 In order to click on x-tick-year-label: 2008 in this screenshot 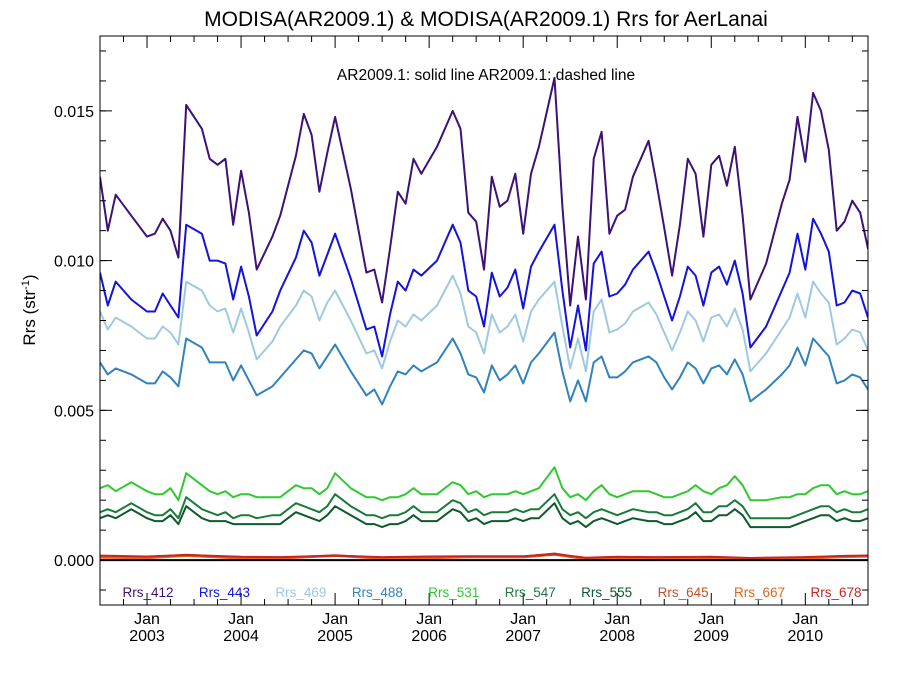, I will do `click(617, 636)`.